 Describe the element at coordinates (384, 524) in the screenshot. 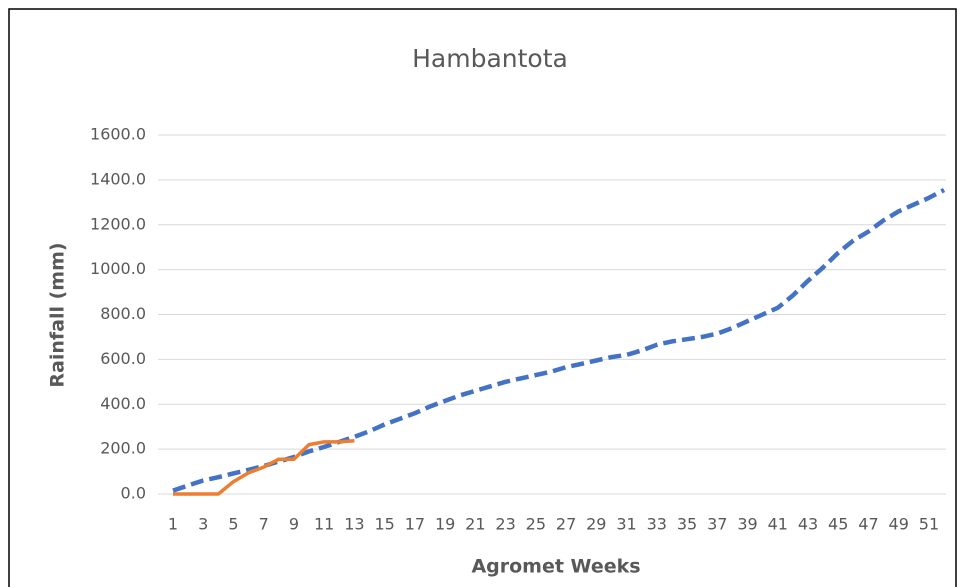

I see `x-tick-label: 15` at that location.